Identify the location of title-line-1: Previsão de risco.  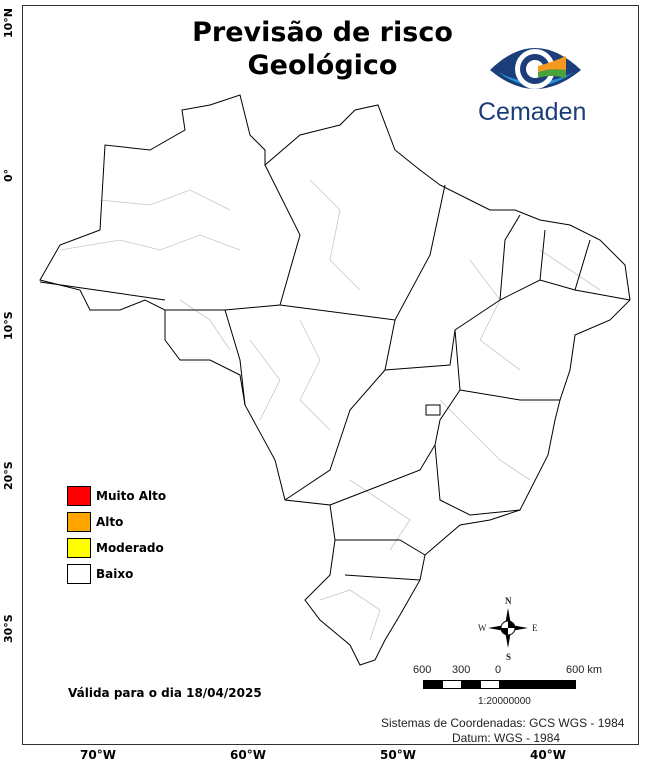
(322, 32).